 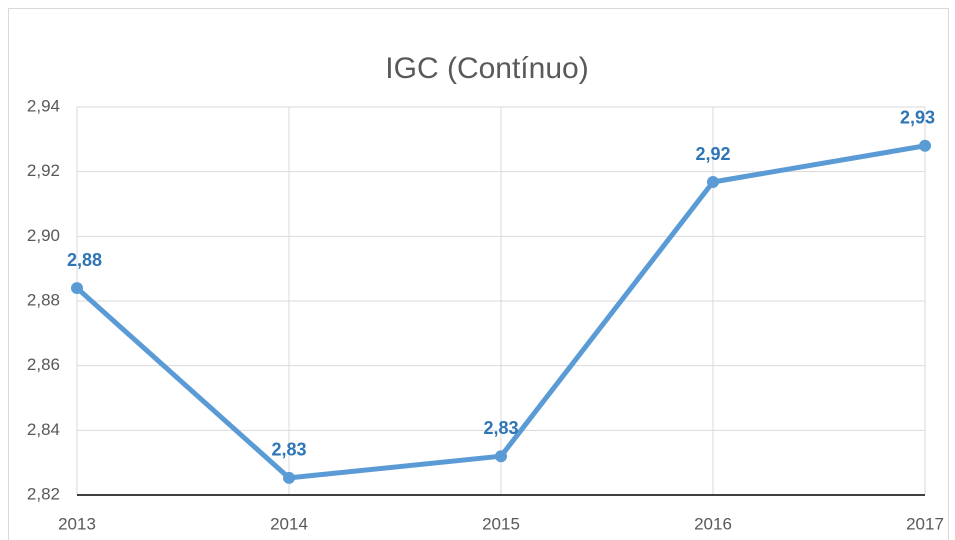 I want to click on x-tick-label: 2017, so click(x=925, y=523).